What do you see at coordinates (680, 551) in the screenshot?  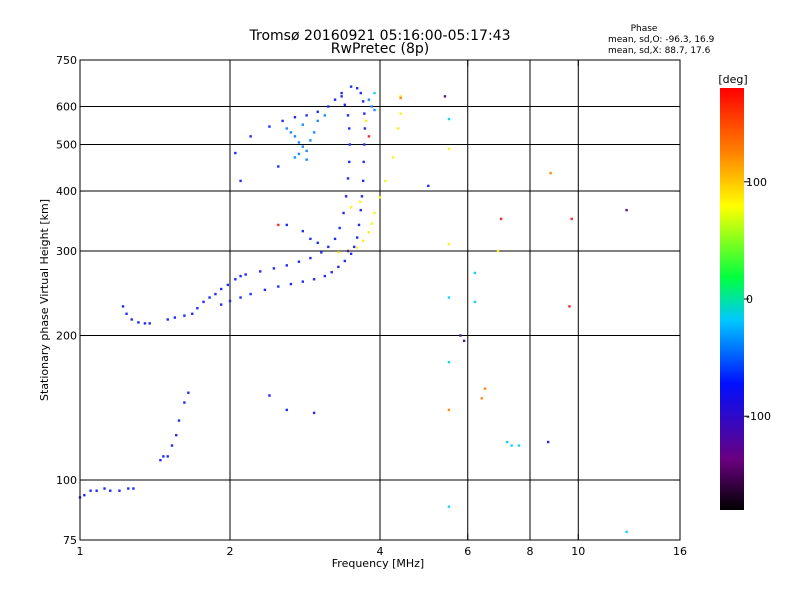 I see `x-tick-label: 16` at bounding box center [680, 551].